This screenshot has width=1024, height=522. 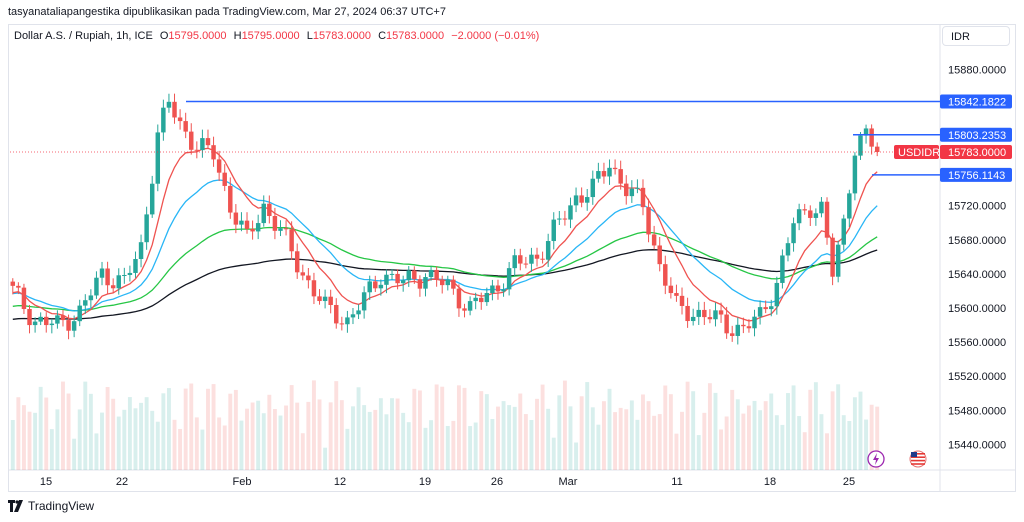 What do you see at coordinates (83, 36) in the screenshot?
I see `legend-symbol: Dollar A.S. / Rupiah, 1h, ICE` at bounding box center [83, 36].